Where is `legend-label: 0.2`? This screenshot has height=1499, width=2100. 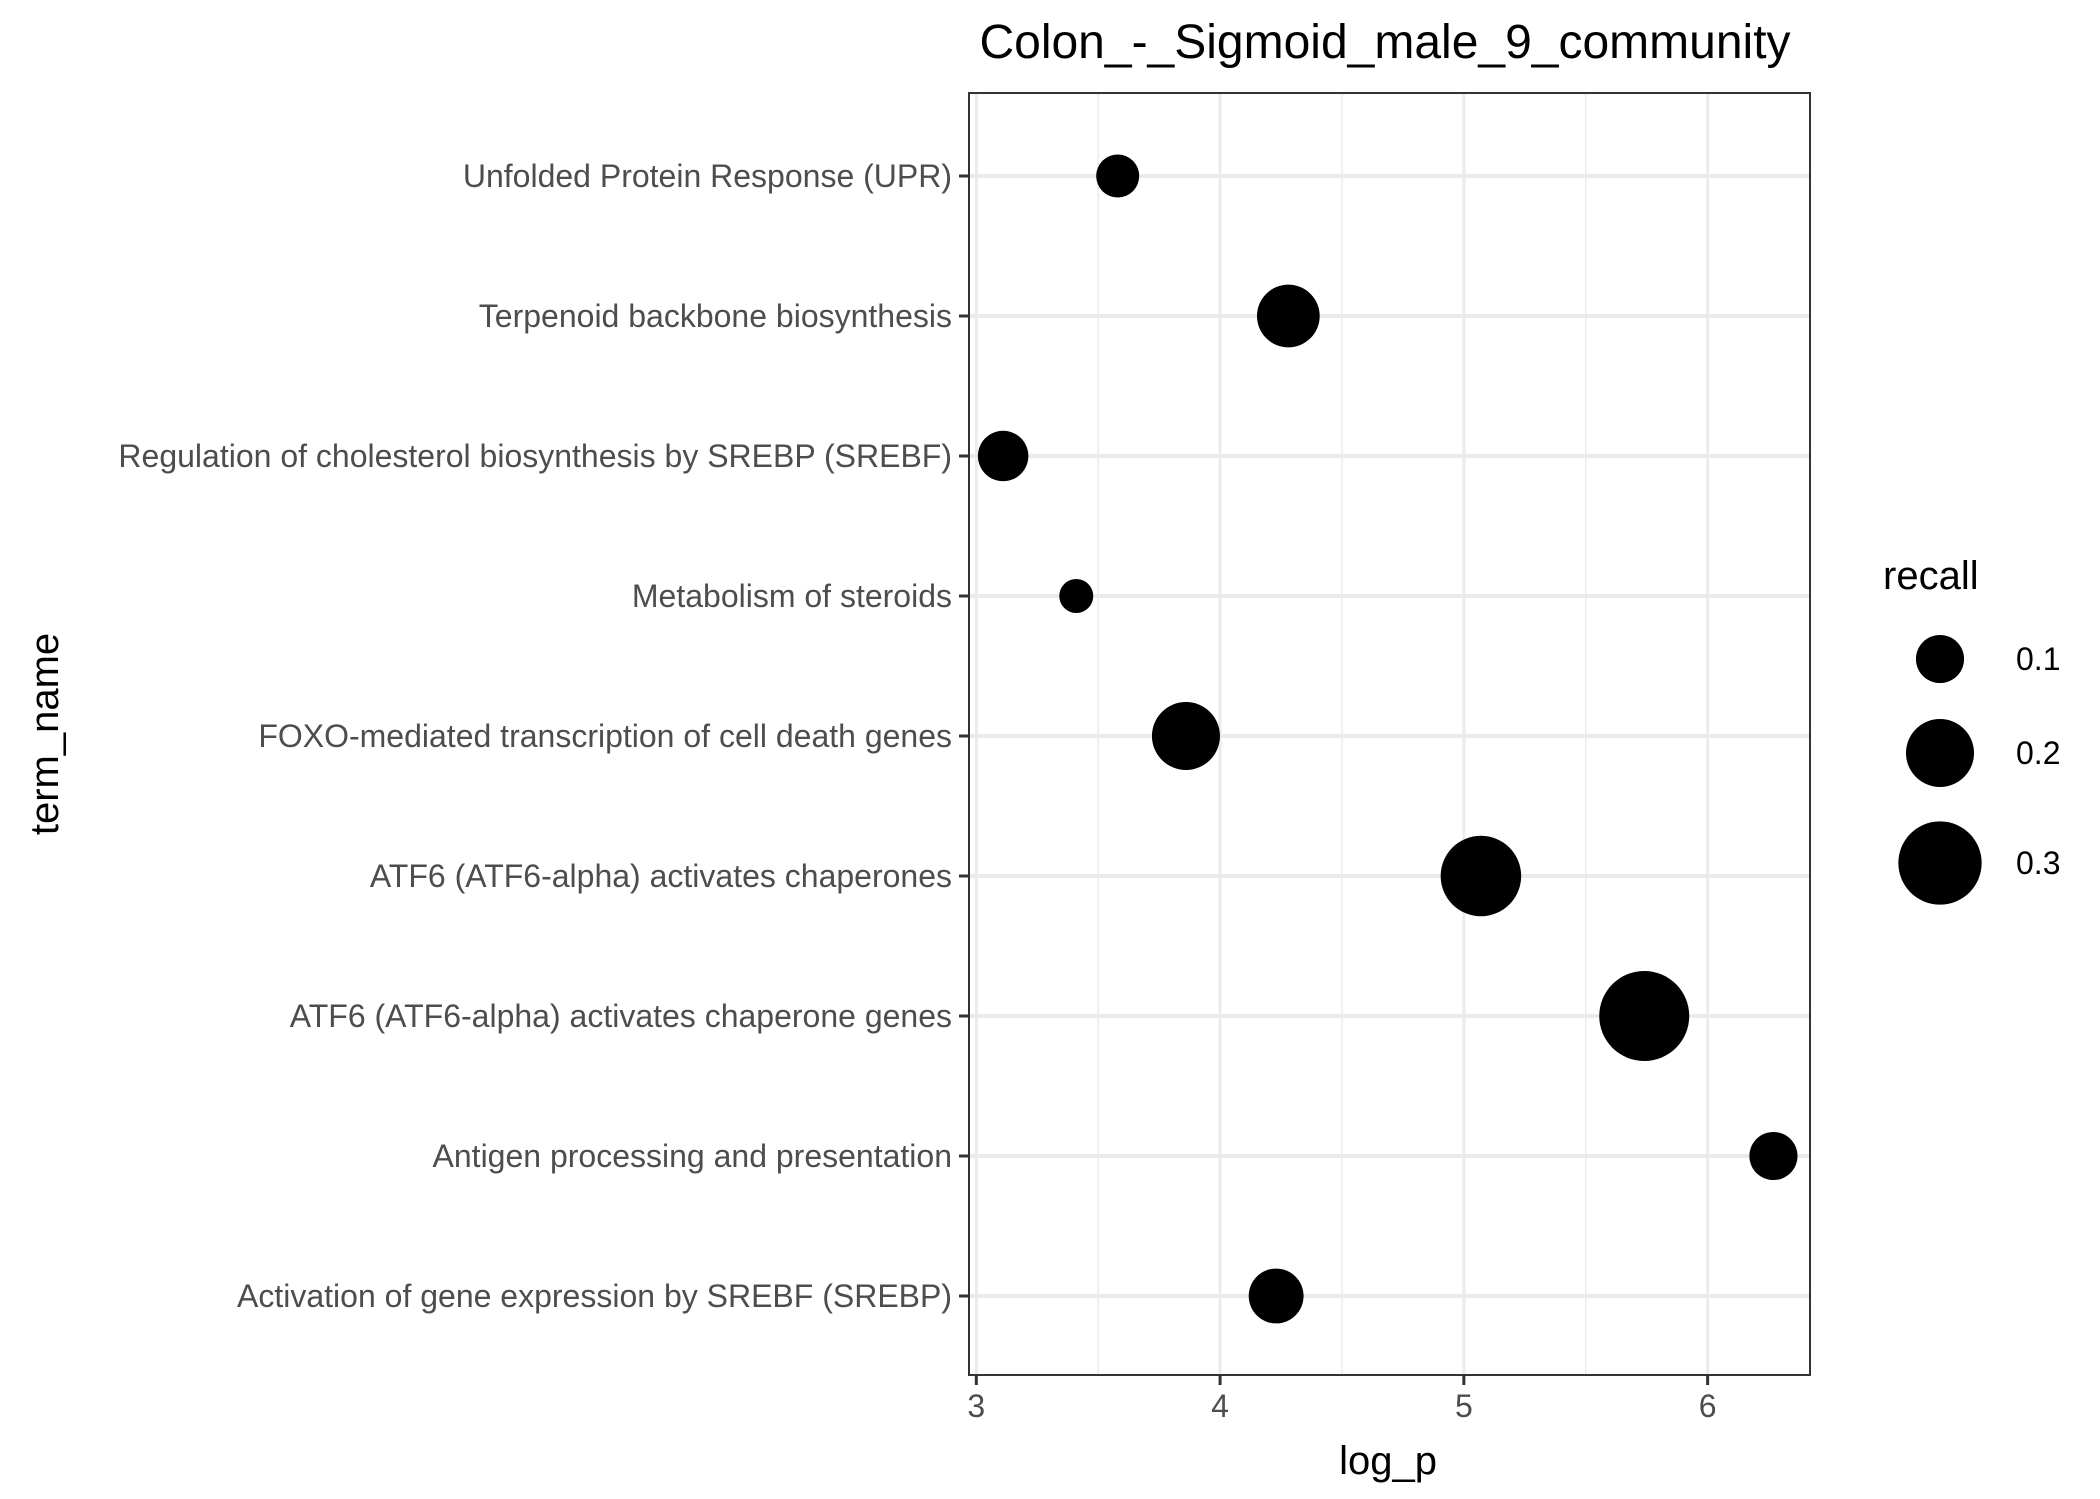 legend-label: 0.2 is located at coordinates (2038, 753).